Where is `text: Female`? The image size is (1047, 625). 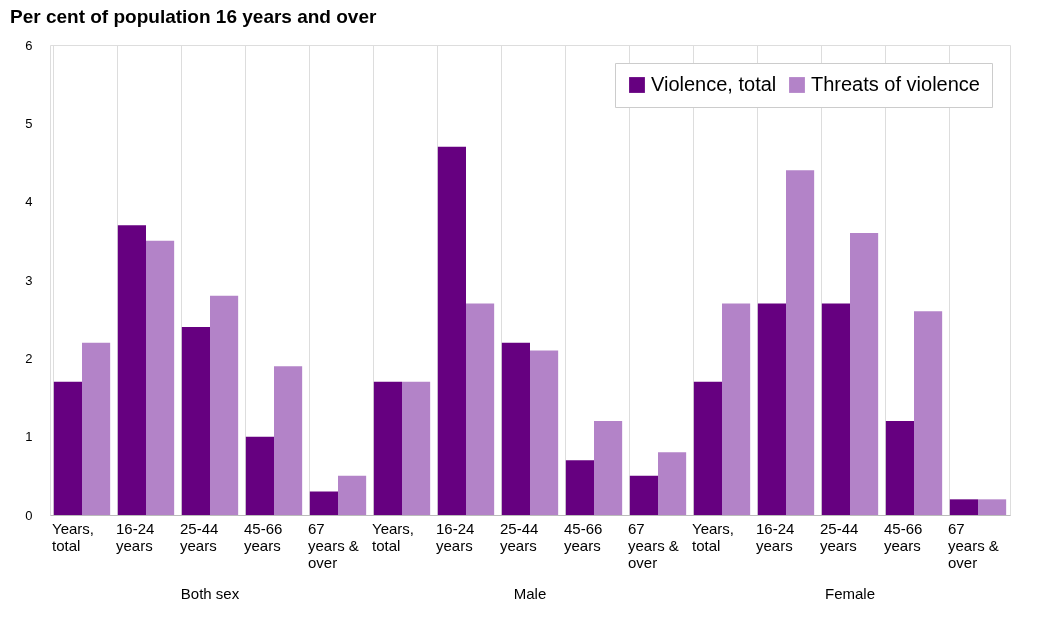 text: Female is located at coordinates (850, 593).